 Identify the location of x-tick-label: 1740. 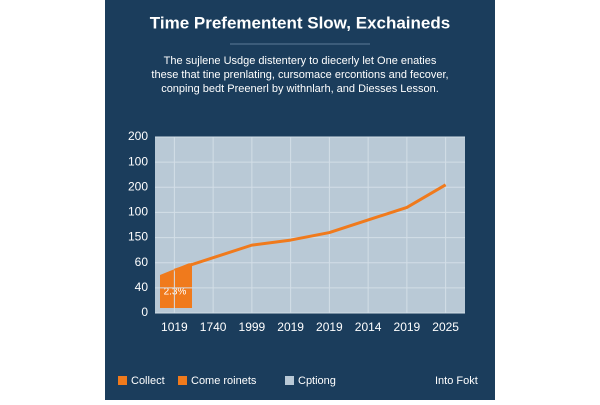
(213, 327).